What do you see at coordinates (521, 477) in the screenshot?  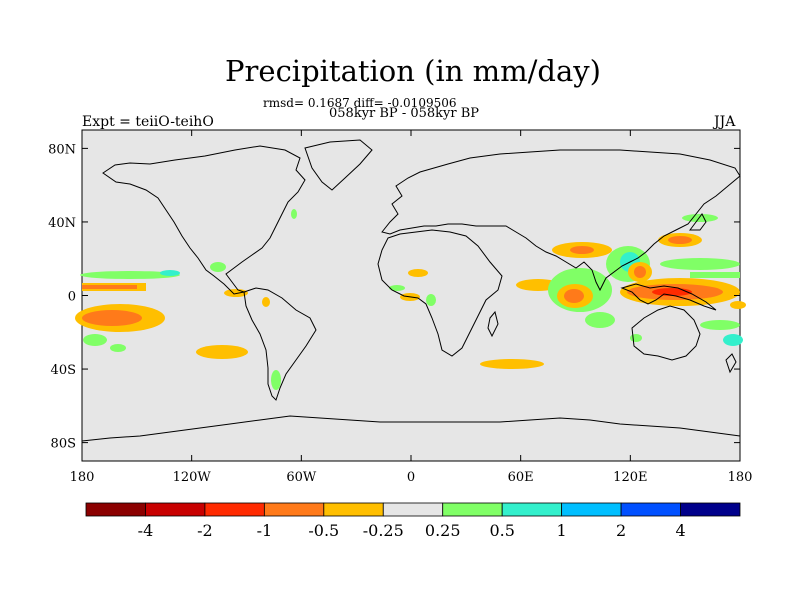 I see `lon-tick-label: 60E` at bounding box center [521, 477].